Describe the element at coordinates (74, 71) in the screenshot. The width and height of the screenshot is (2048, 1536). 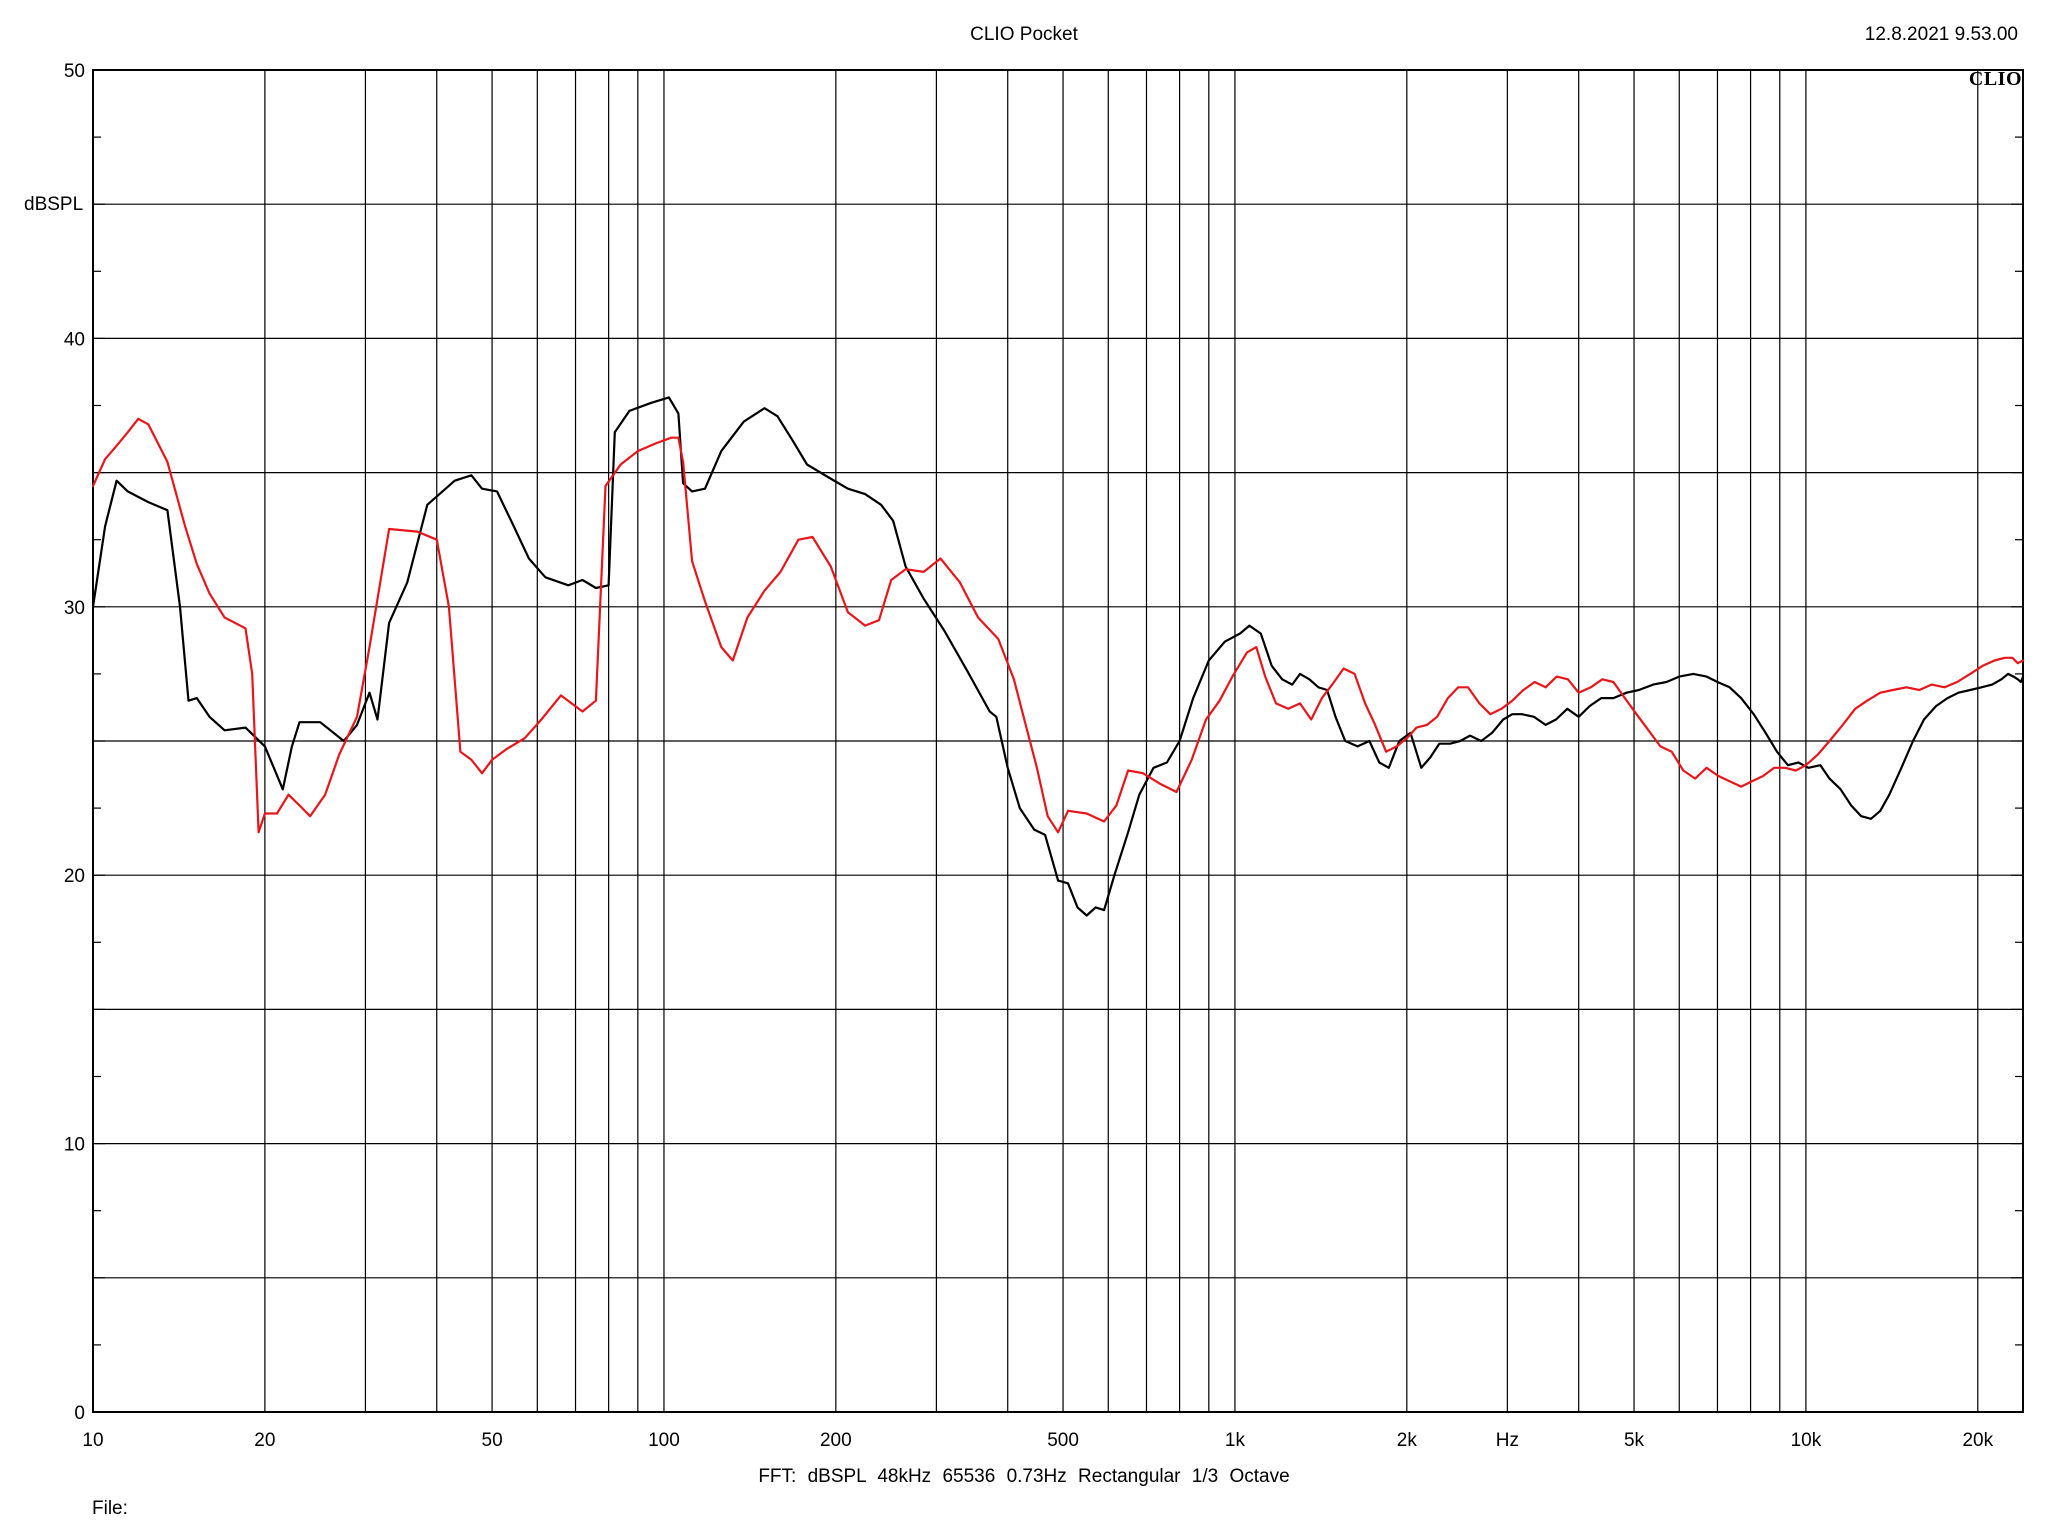
I see `y-tick-label: 50` at that location.